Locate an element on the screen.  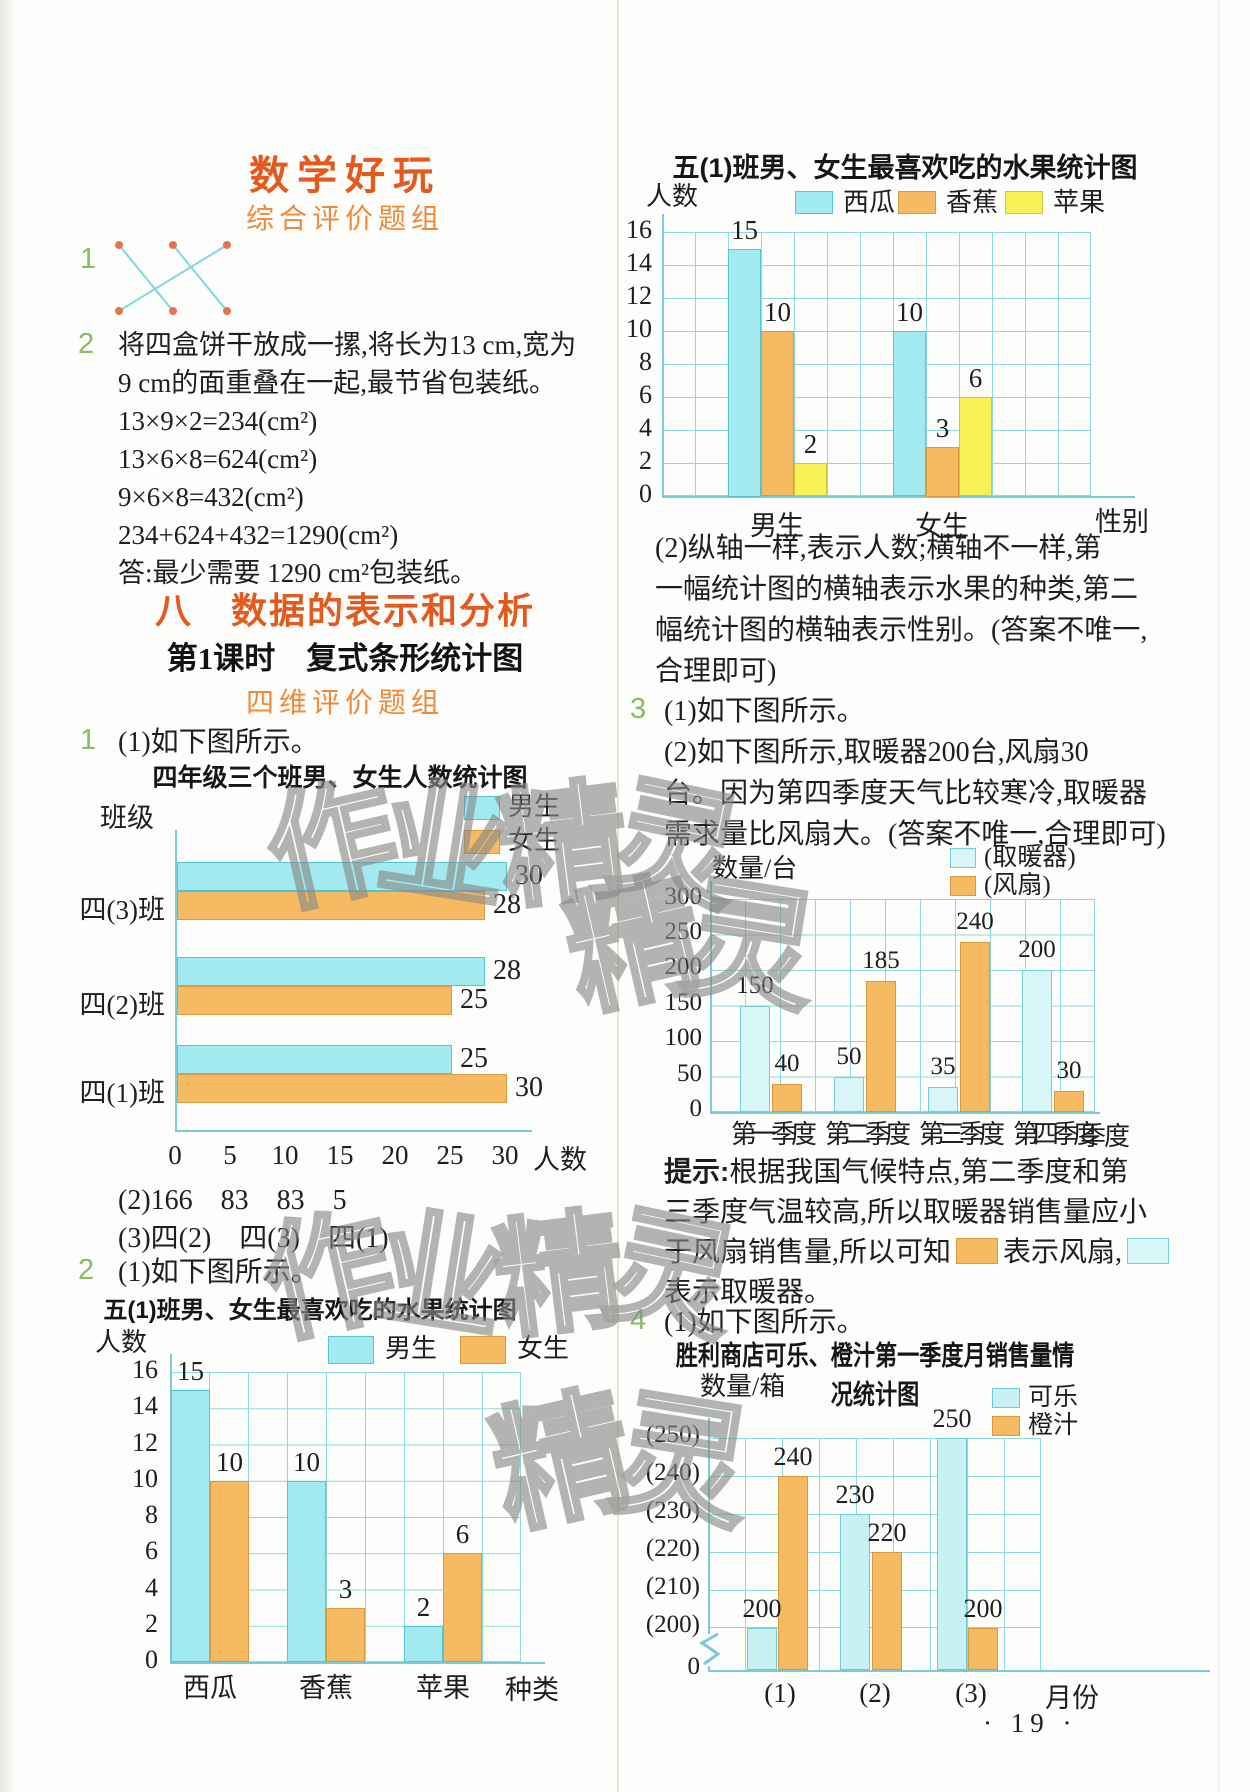
x-category-label: 香蕉 is located at coordinates (326, 1688).